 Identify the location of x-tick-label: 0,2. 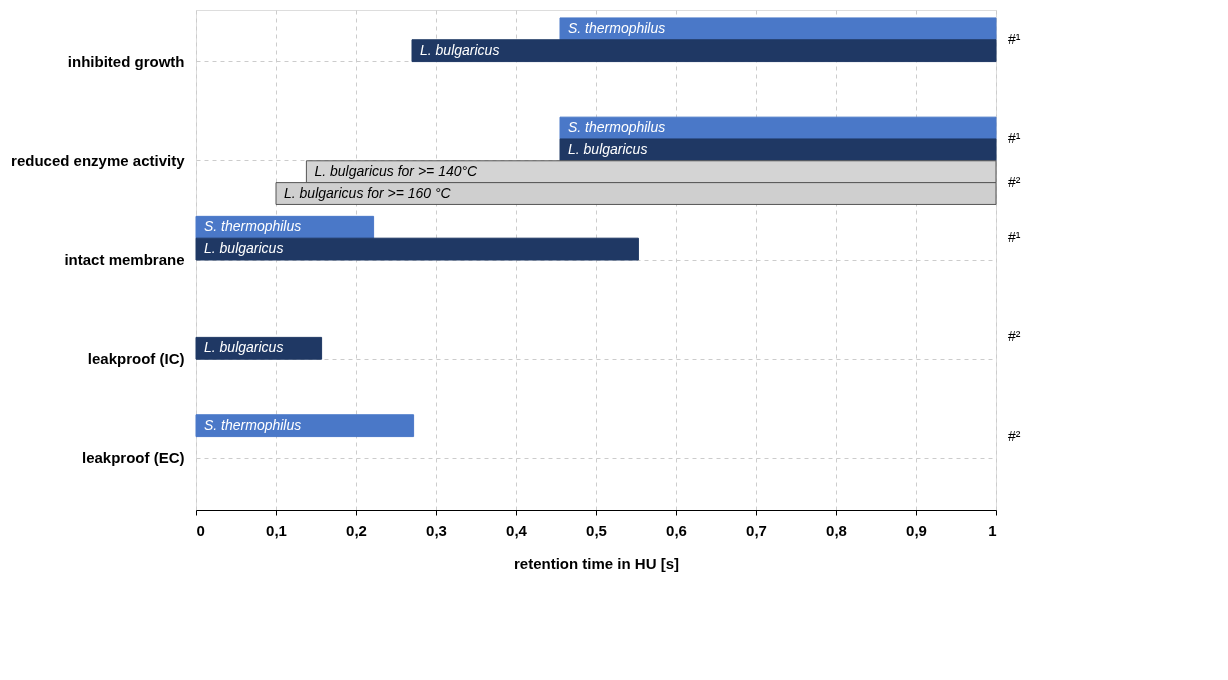
(356, 530).